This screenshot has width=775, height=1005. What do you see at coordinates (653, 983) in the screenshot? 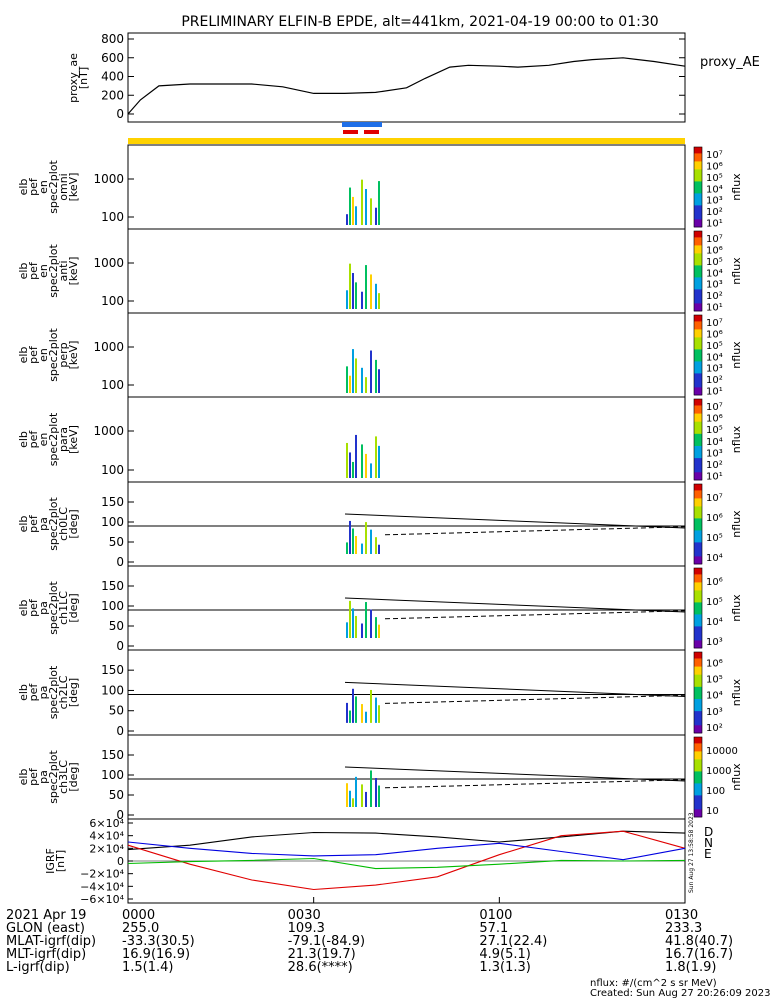
I see `units-note: nflux: #/(cm^2 s sr MeV)` at bounding box center [653, 983].